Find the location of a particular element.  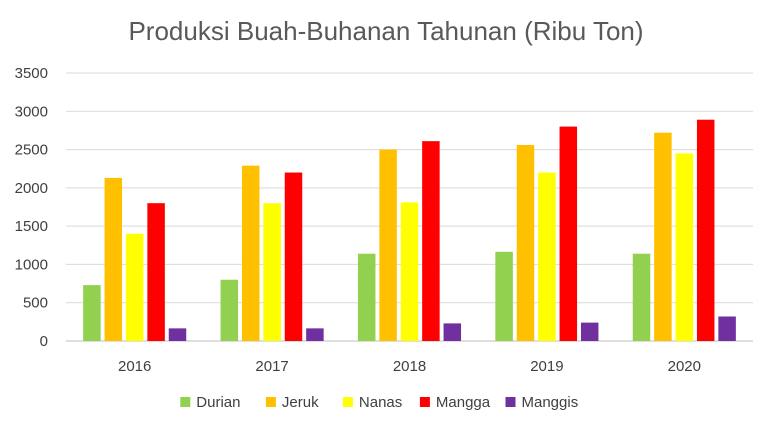

legend-label-nanas: Nanas is located at coordinates (380, 402).